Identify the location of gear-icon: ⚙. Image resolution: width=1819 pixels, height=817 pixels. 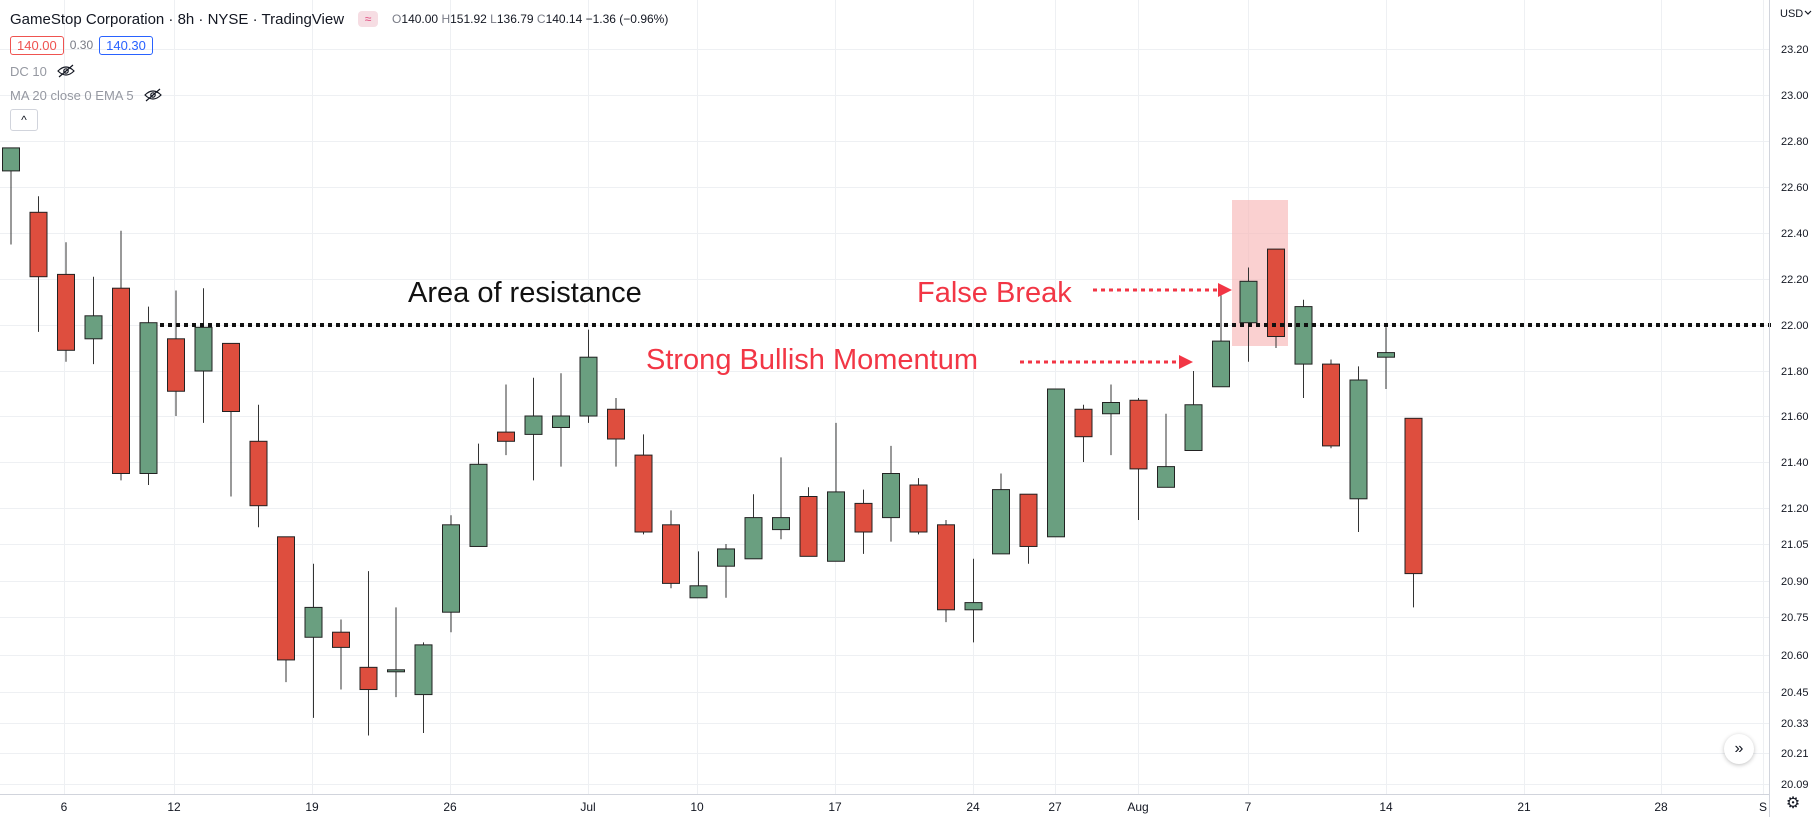
(1793, 803).